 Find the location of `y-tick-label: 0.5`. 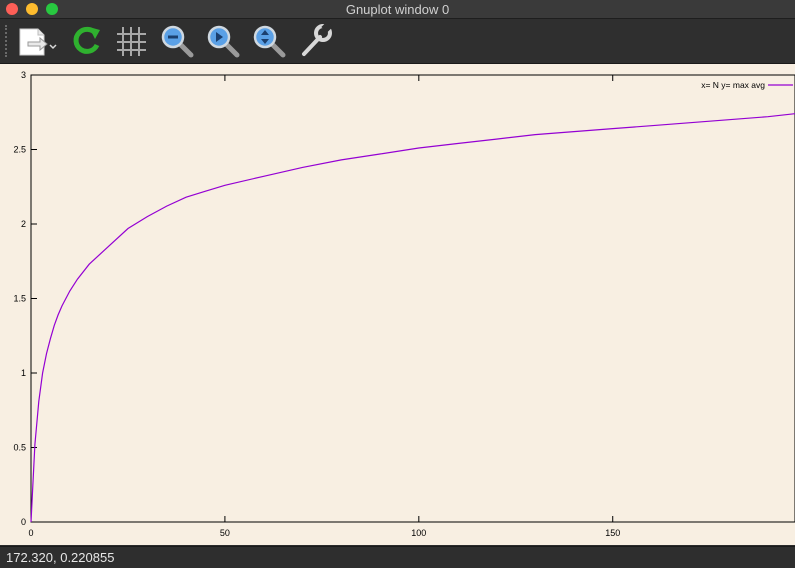

y-tick-label: 0.5 is located at coordinates (19, 448).